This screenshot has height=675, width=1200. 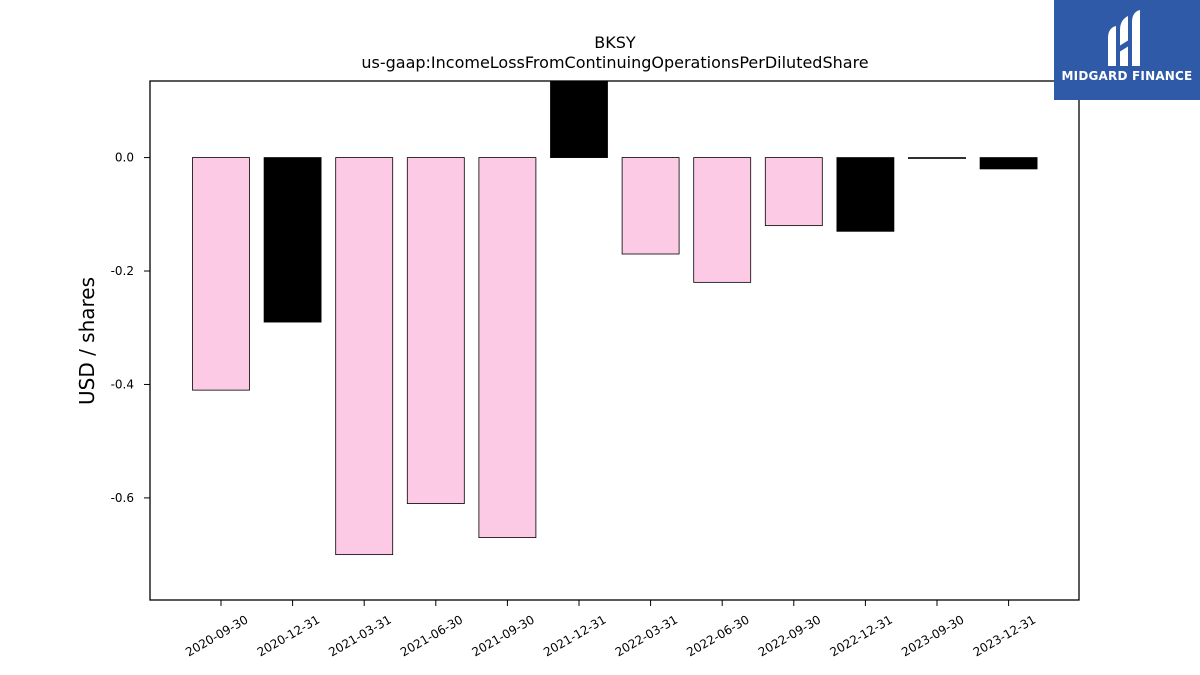 I want to click on x-tick-label: 2021-03-31, so click(x=359, y=635).